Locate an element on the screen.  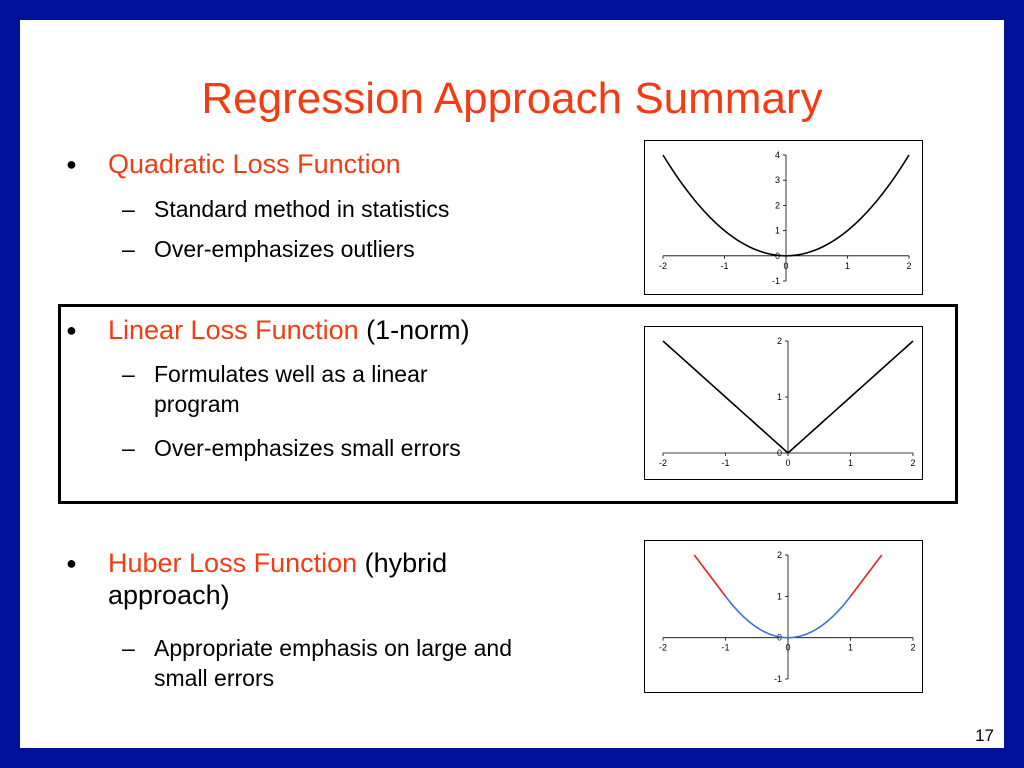
sub-item-text: Over-emphasizes small errors is located at coordinates (307, 448).